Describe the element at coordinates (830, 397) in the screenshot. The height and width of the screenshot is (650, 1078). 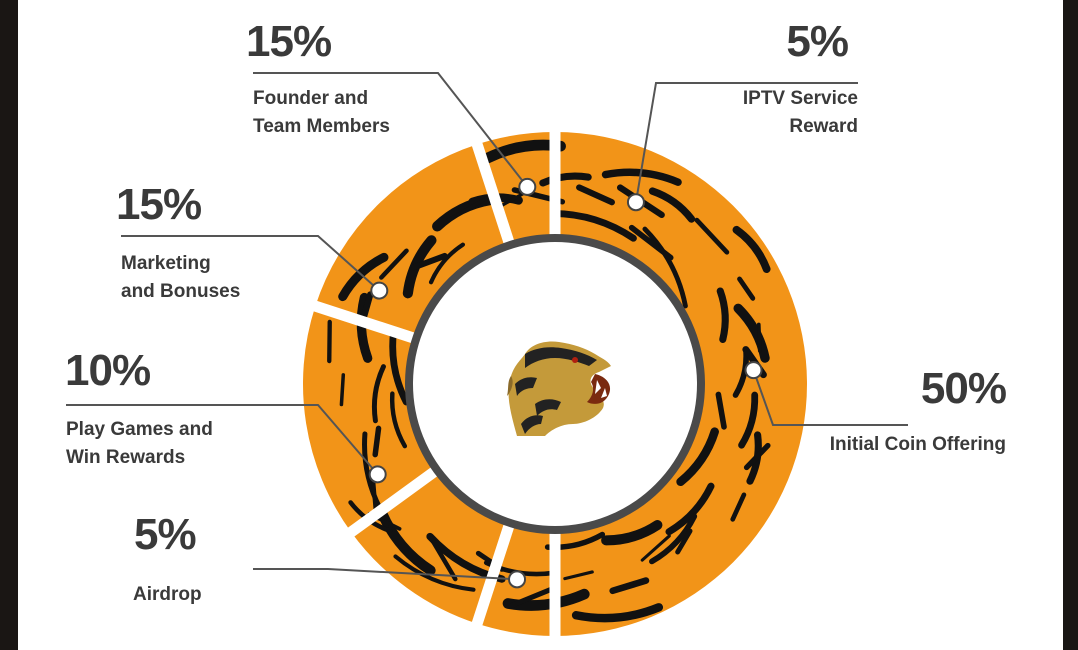
I see `leader-line-ico` at that location.